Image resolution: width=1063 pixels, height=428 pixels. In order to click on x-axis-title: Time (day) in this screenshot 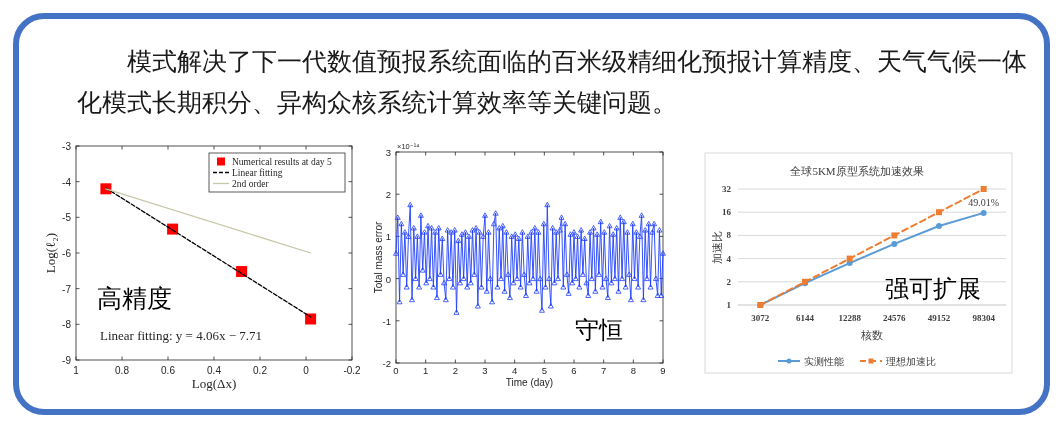, I will do `click(529, 382)`.